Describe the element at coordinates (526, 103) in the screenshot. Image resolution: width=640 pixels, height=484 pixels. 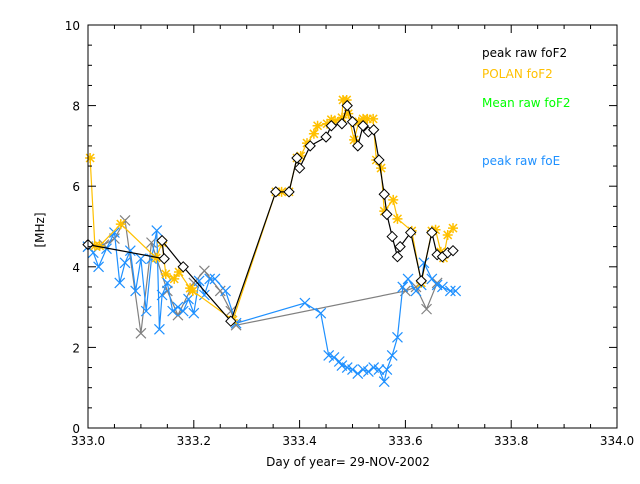
I see `legend-entry: Mean raw foF2` at that location.